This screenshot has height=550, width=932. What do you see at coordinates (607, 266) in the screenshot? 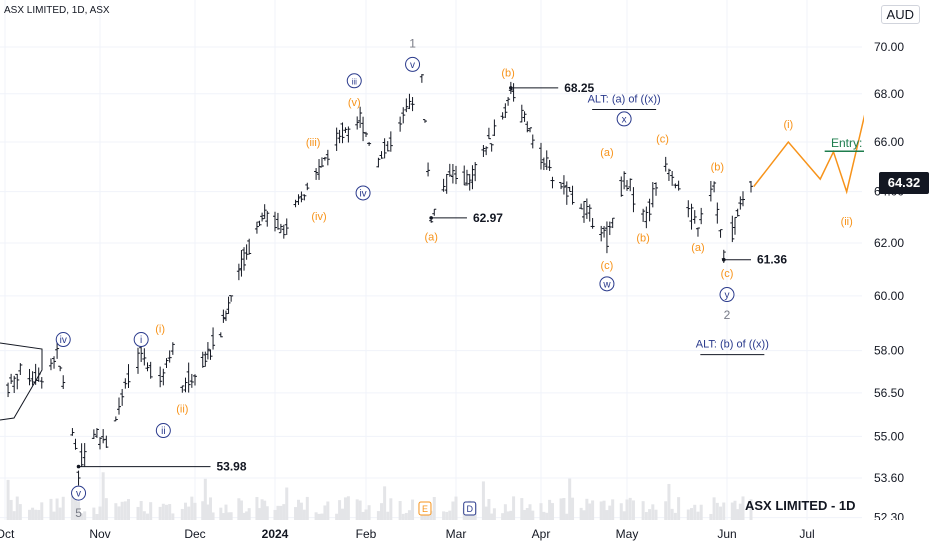
I see `wave-label-14: (c)` at bounding box center [607, 266].